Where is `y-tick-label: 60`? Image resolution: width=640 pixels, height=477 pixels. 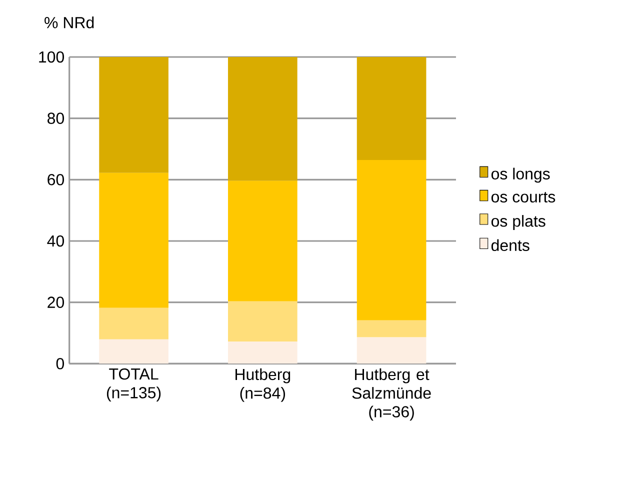
y-tick-label: 60 is located at coordinates (56, 180).